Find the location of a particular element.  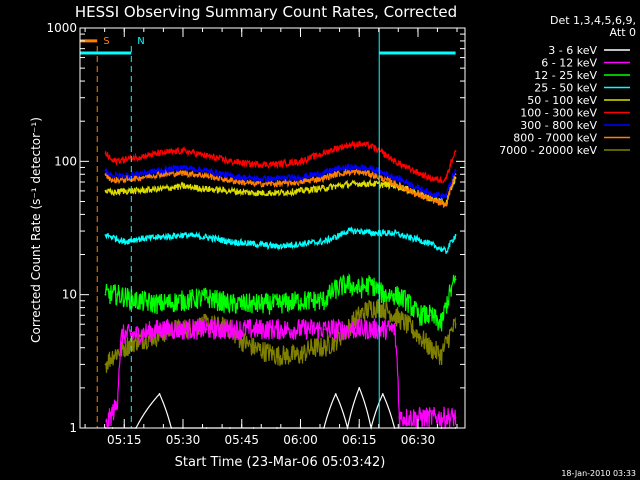

y-axis-label: Corrected Count Rate (s⁻¹ detector⁻¹) is located at coordinates (36, 230).